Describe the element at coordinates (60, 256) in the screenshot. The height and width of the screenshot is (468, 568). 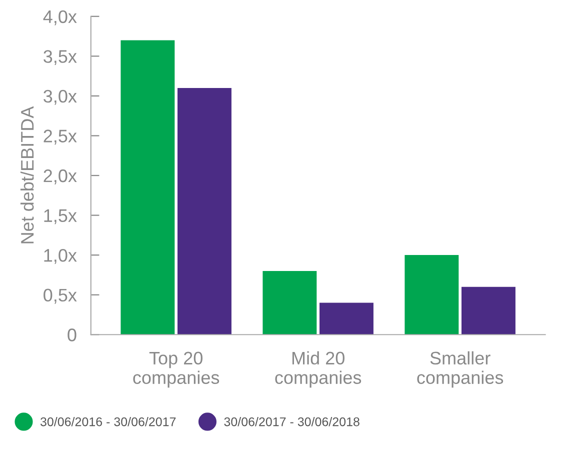
I see `y-tick-label: 1,0x` at that location.